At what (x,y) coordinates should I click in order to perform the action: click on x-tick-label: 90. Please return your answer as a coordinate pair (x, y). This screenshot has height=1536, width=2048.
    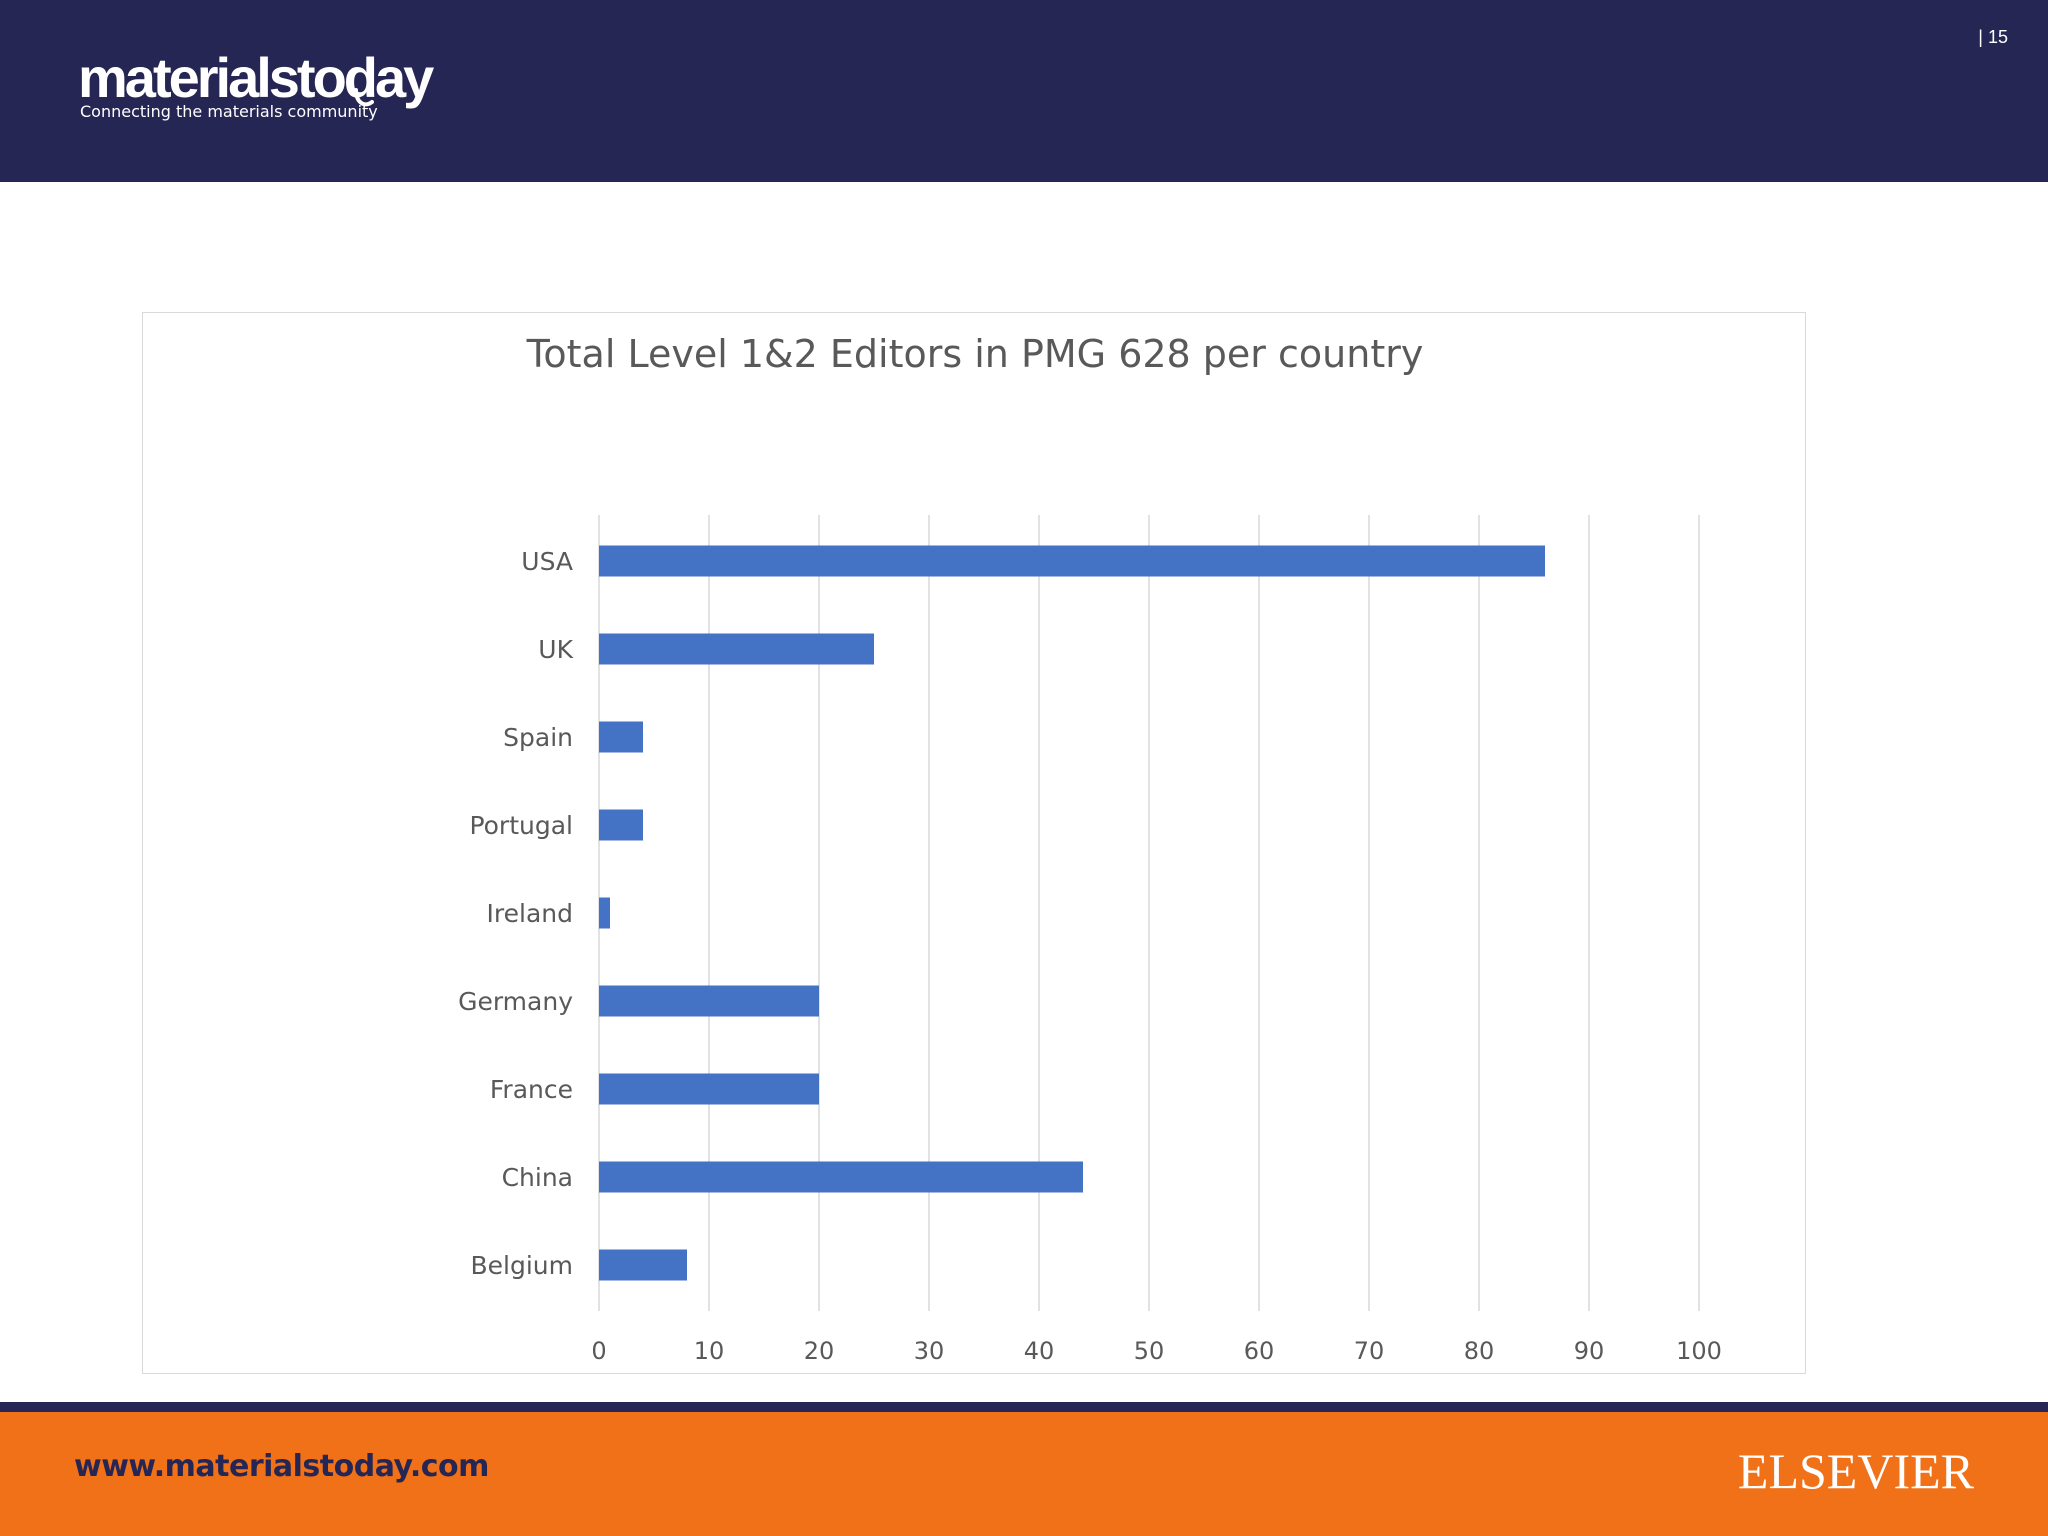
    Looking at the image, I should click on (1589, 1351).